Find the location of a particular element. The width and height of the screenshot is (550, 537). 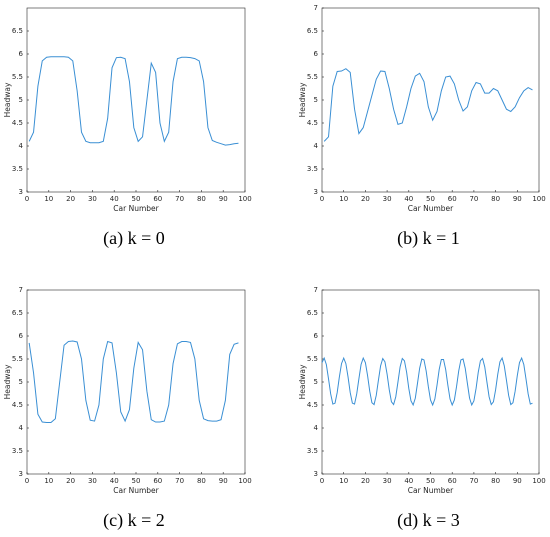

caption: (b) k = 1 is located at coordinates (428, 238).